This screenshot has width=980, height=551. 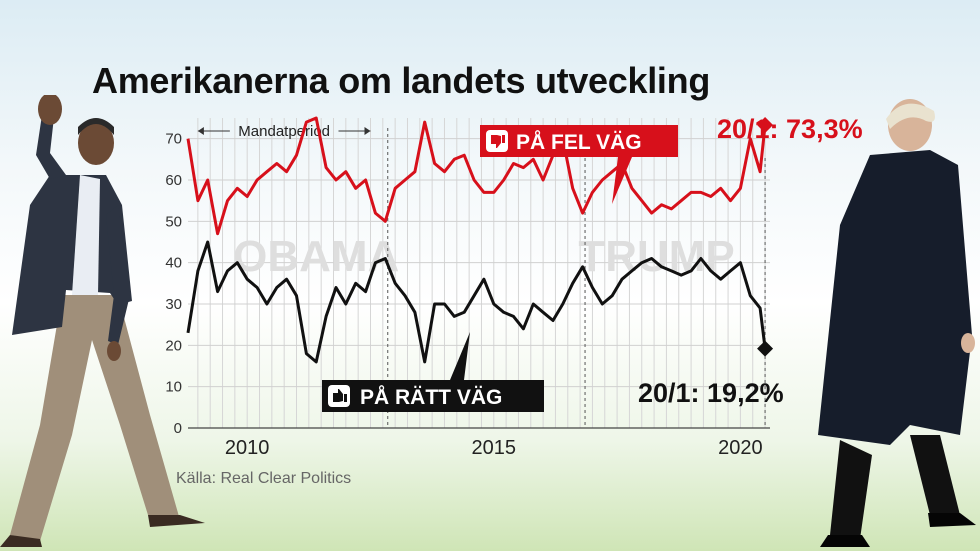 I want to click on y-tick-label: 0, so click(x=178, y=428).